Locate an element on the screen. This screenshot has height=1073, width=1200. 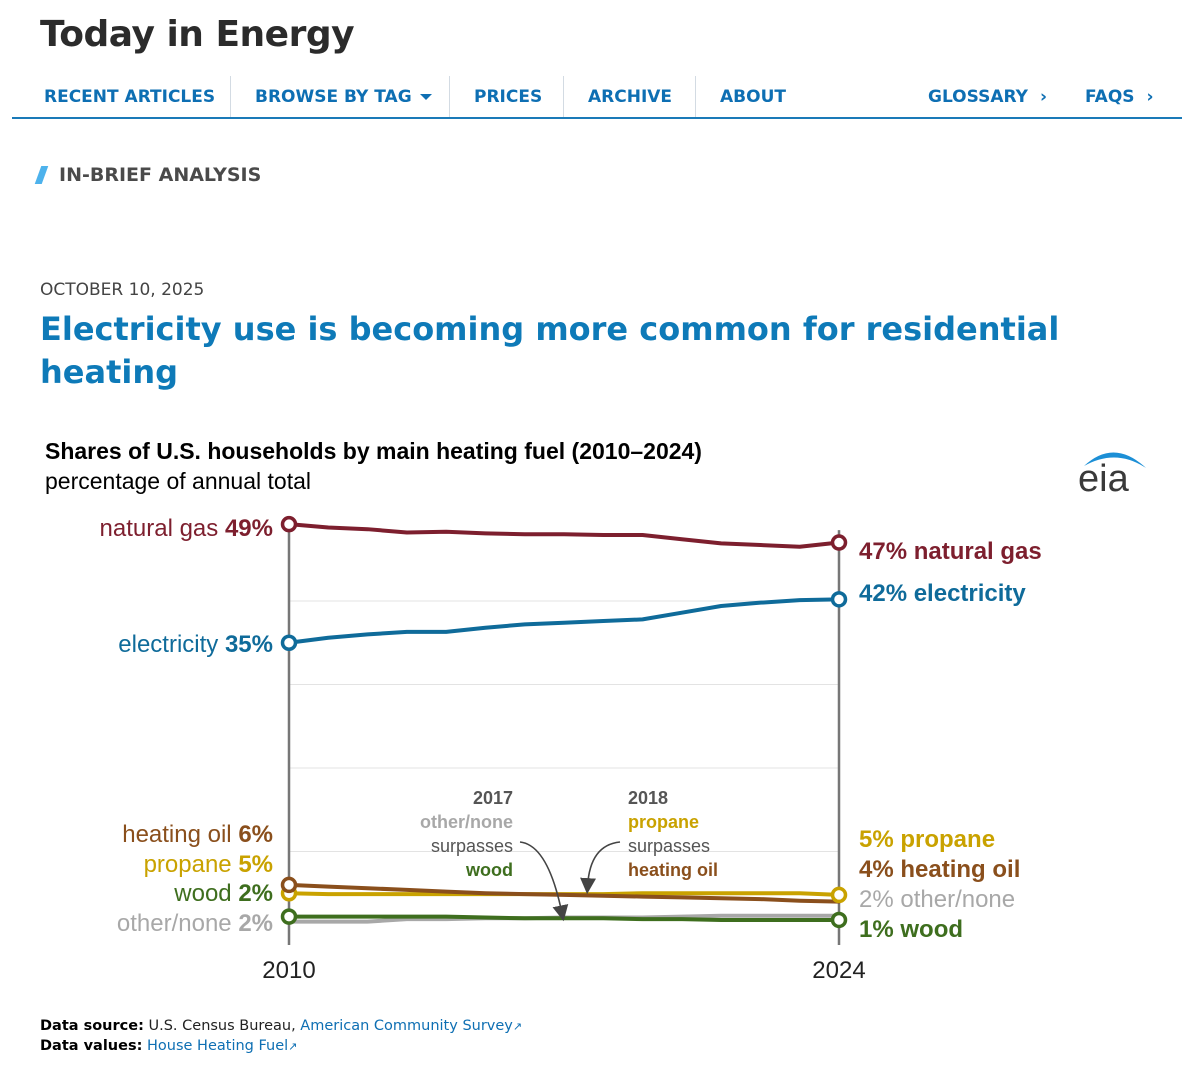
nav-prices: PRICES is located at coordinates (508, 96).